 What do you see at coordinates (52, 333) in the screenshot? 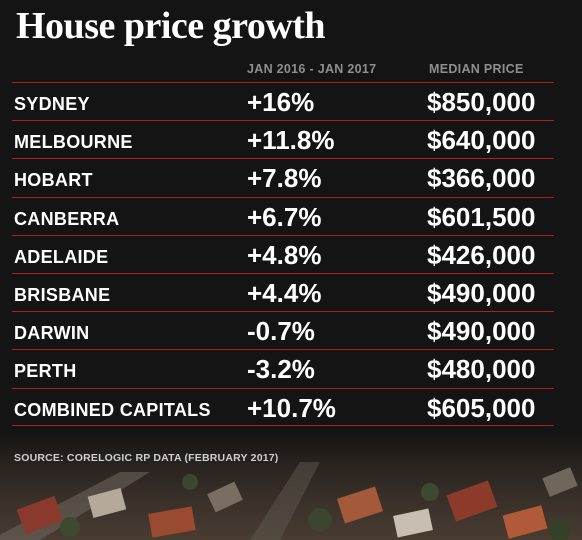
I see `city-name: DARWIN` at bounding box center [52, 333].